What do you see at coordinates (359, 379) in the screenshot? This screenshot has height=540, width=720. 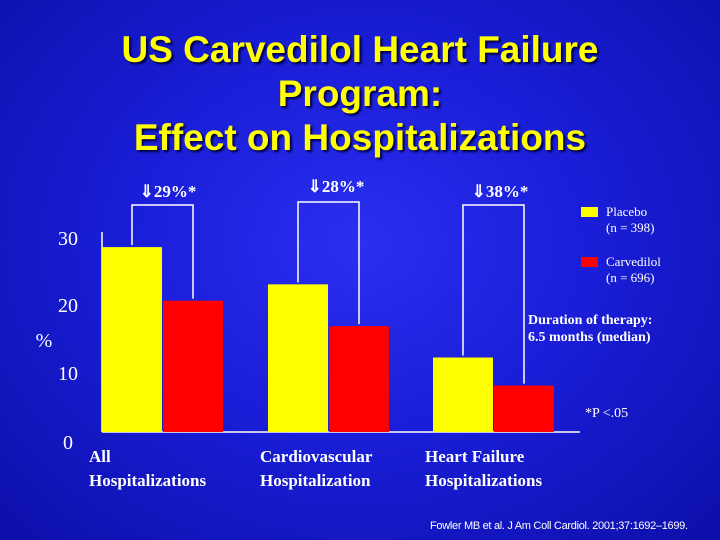 I see `bar-carvedilol-cardiovascular` at bounding box center [359, 379].